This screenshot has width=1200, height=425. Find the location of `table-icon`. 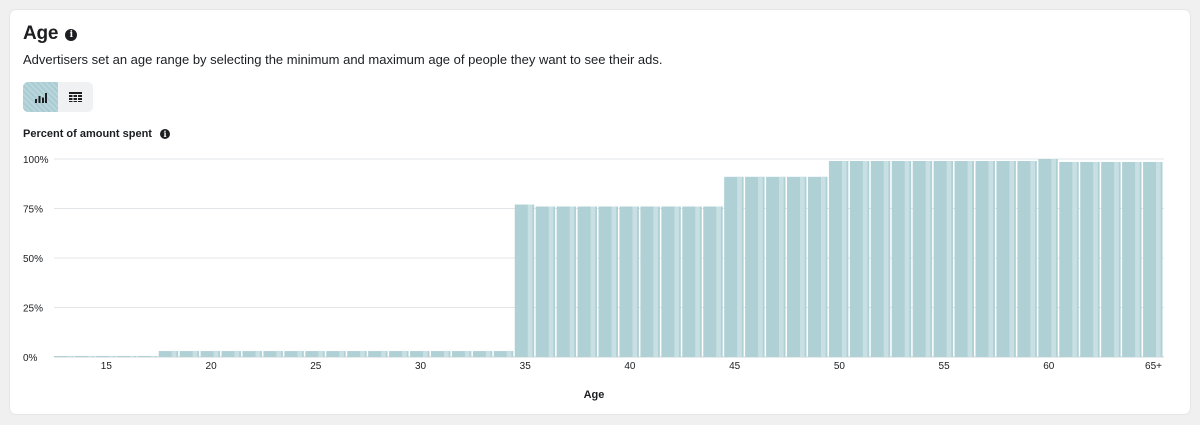

table-icon is located at coordinates (75, 97).